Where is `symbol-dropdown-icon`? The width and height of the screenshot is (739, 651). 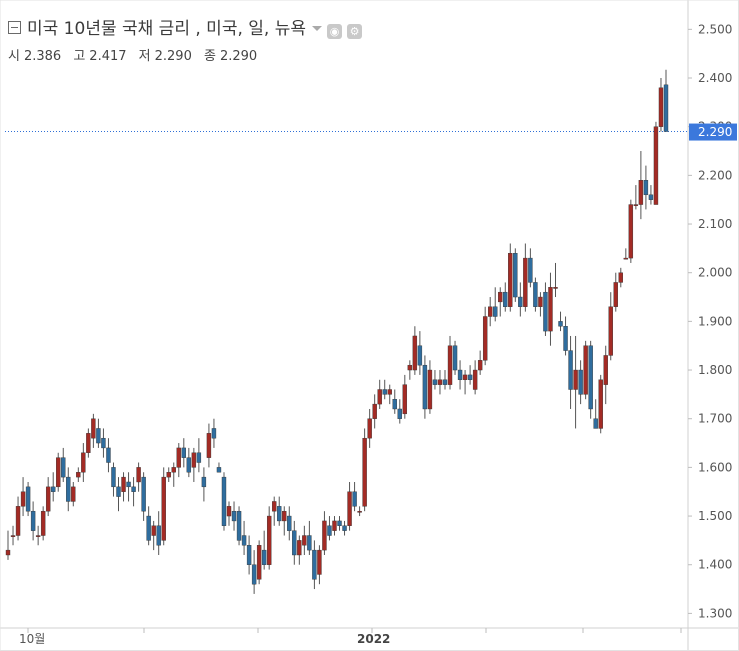 symbol-dropdown-icon is located at coordinates (317, 28).